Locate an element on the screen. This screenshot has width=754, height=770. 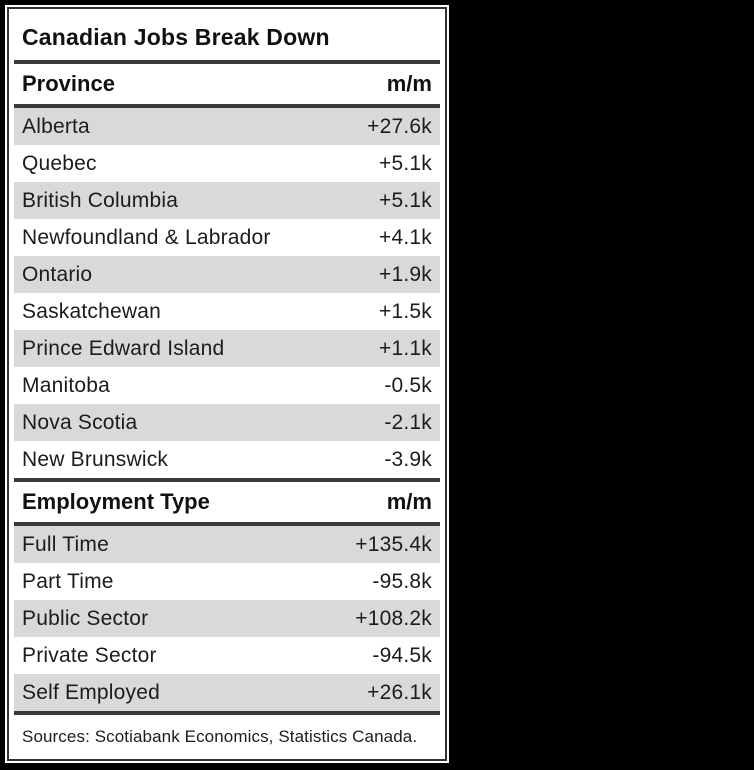
row-label: New Brunswick is located at coordinates (95, 459).